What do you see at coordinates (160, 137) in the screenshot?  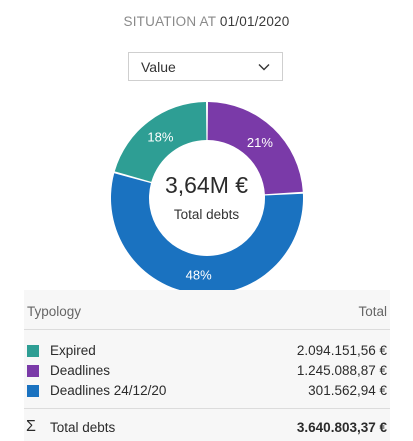 I see `slice-label: 18%` at bounding box center [160, 137].